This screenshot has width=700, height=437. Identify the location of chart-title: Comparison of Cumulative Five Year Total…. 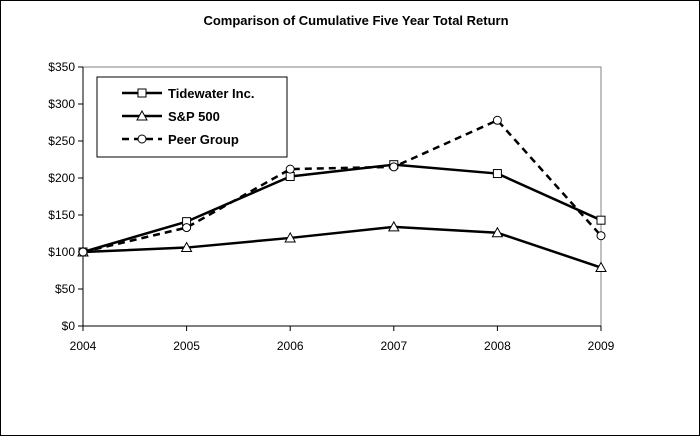
(355, 20).